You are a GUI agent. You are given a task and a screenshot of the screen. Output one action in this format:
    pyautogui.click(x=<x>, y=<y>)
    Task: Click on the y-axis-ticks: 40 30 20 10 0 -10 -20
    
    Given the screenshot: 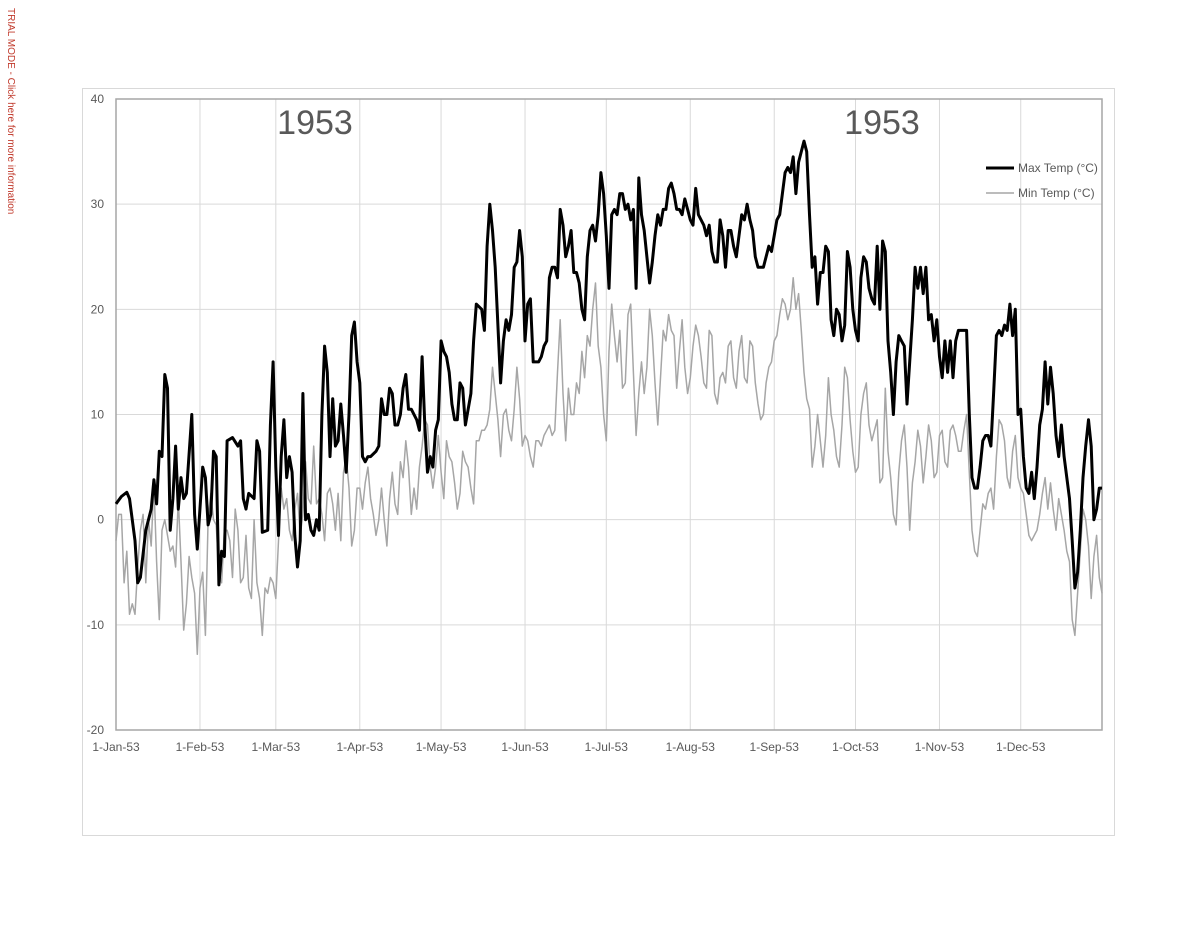 What is the action you would take?
    pyautogui.click(x=96, y=414)
    